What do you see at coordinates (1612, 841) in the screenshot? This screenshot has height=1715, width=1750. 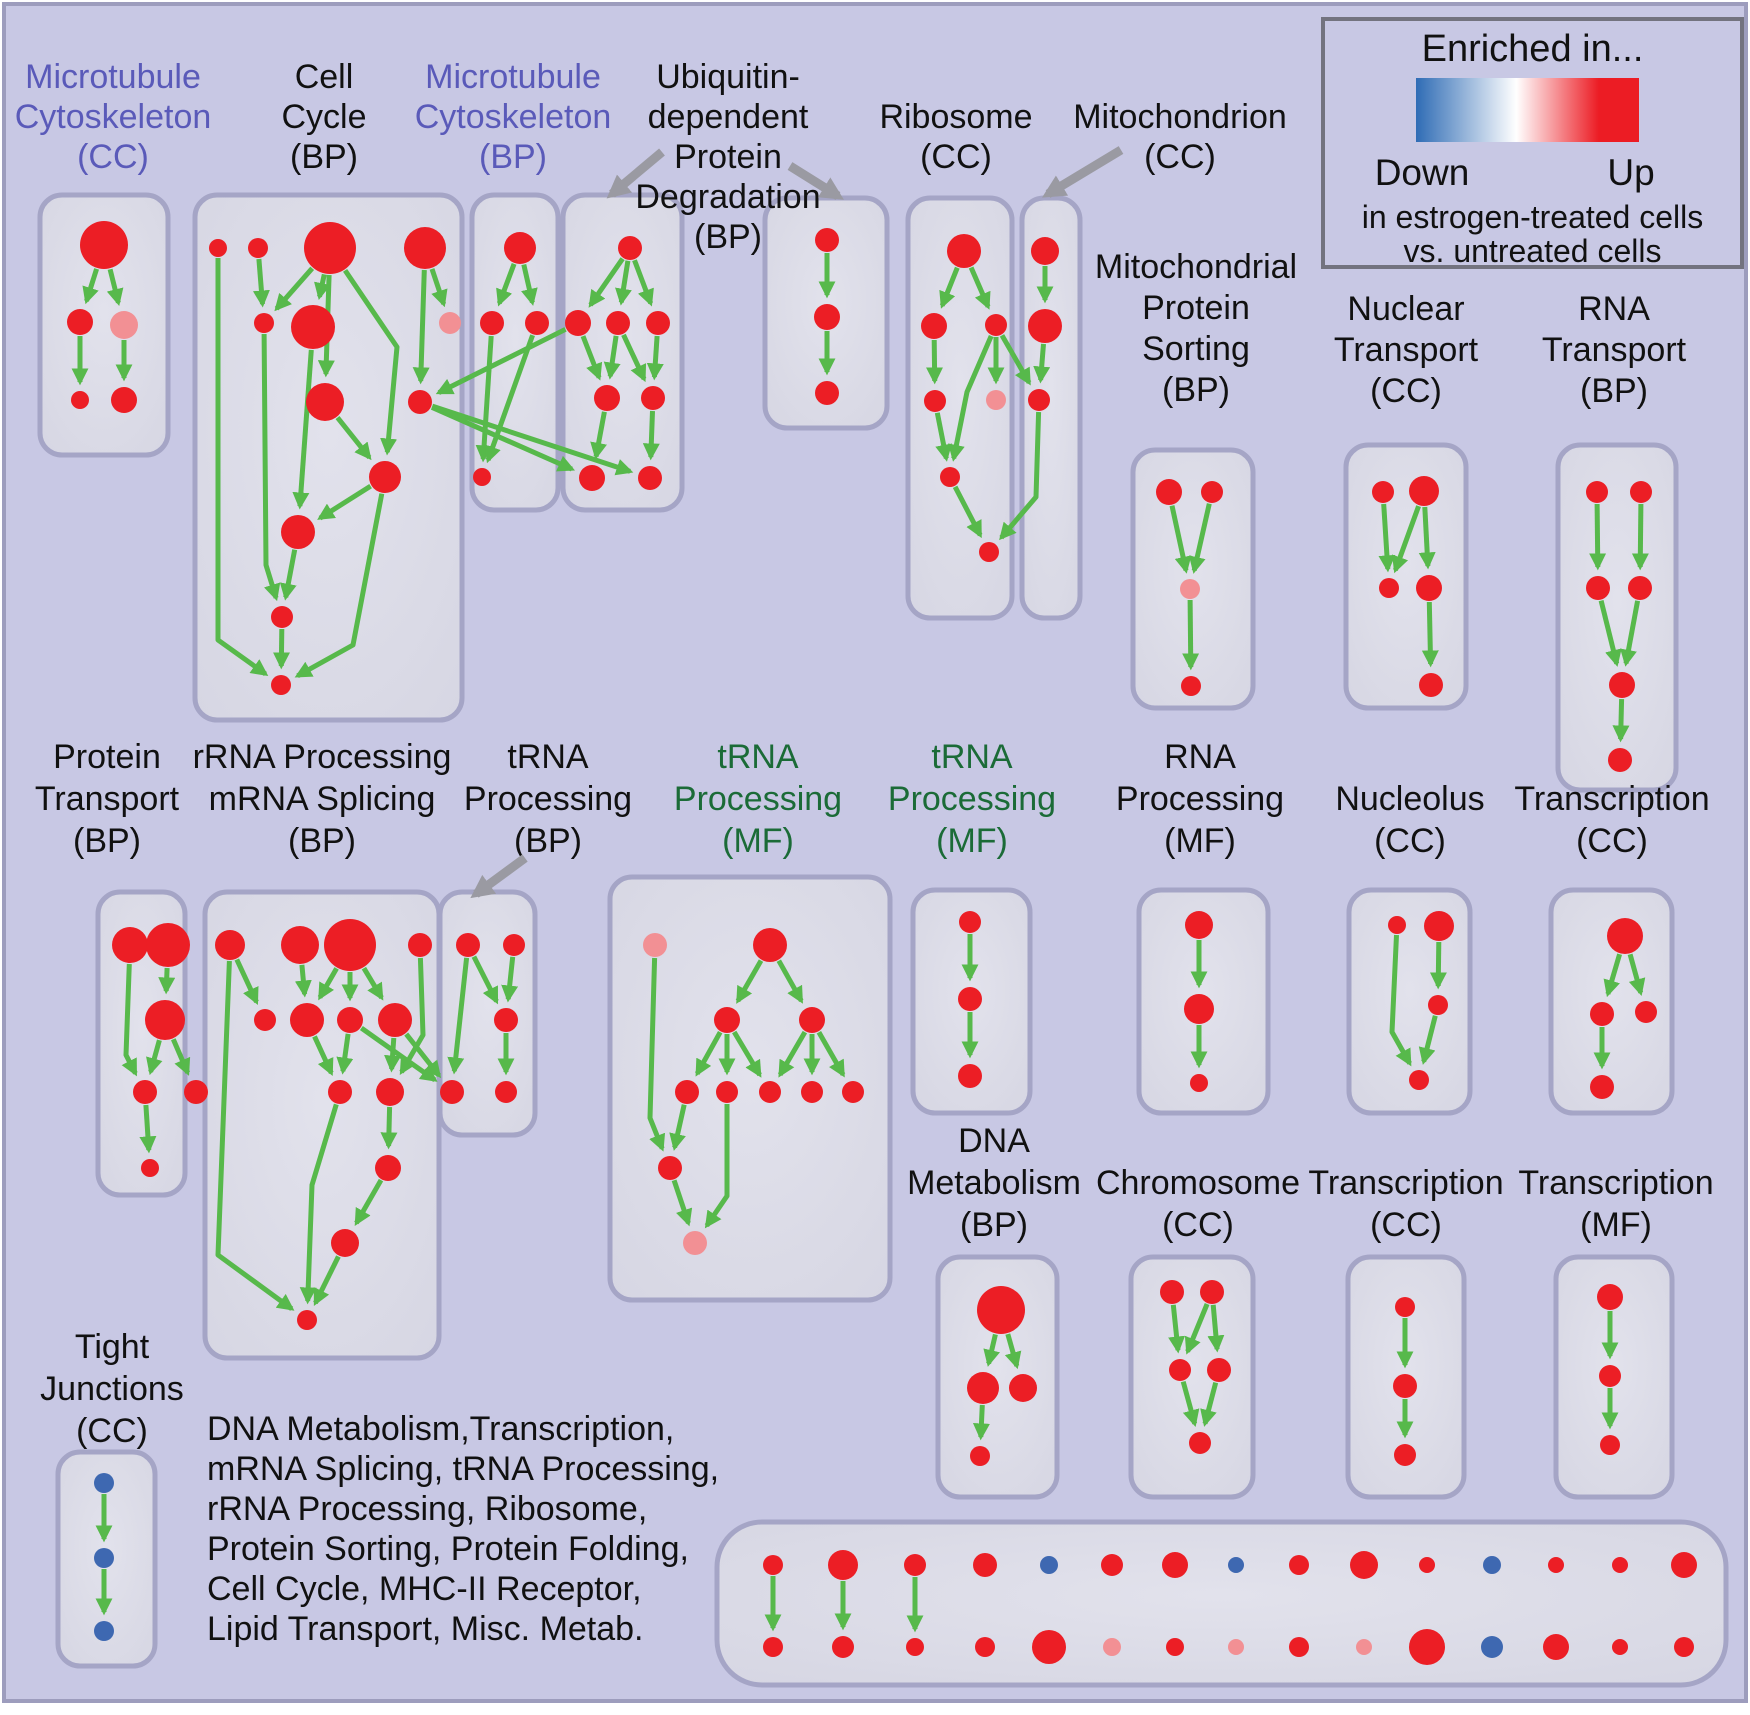 I see `cluster-label-transcription-cc: (CC)` at bounding box center [1612, 841].